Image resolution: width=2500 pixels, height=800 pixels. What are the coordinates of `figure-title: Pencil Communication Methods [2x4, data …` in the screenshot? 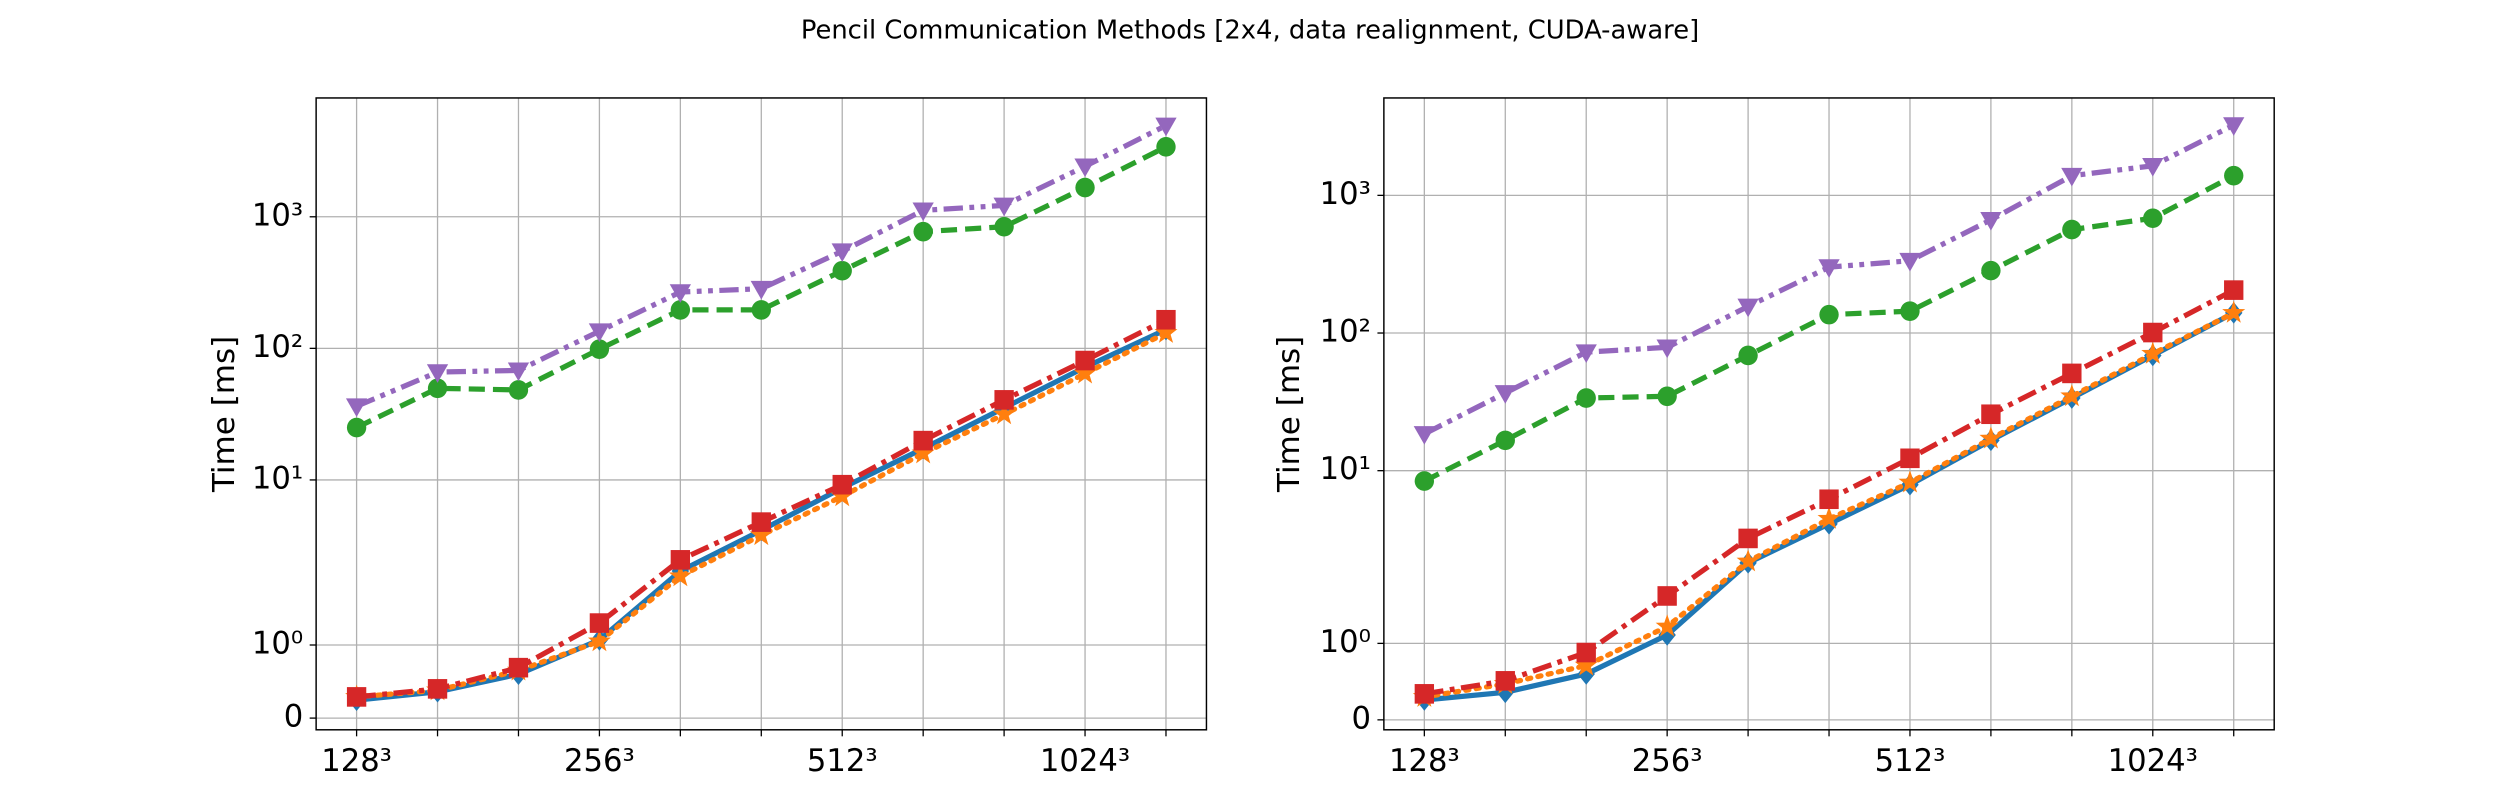 It's located at (1250, 30).